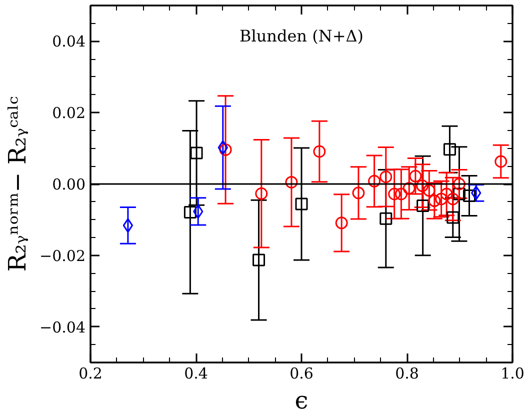 This screenshot has height=417, width=530. Describe the element at coordinates (63, 327) in the screenshot. I see `y-tick-label: −0.04` at that location.